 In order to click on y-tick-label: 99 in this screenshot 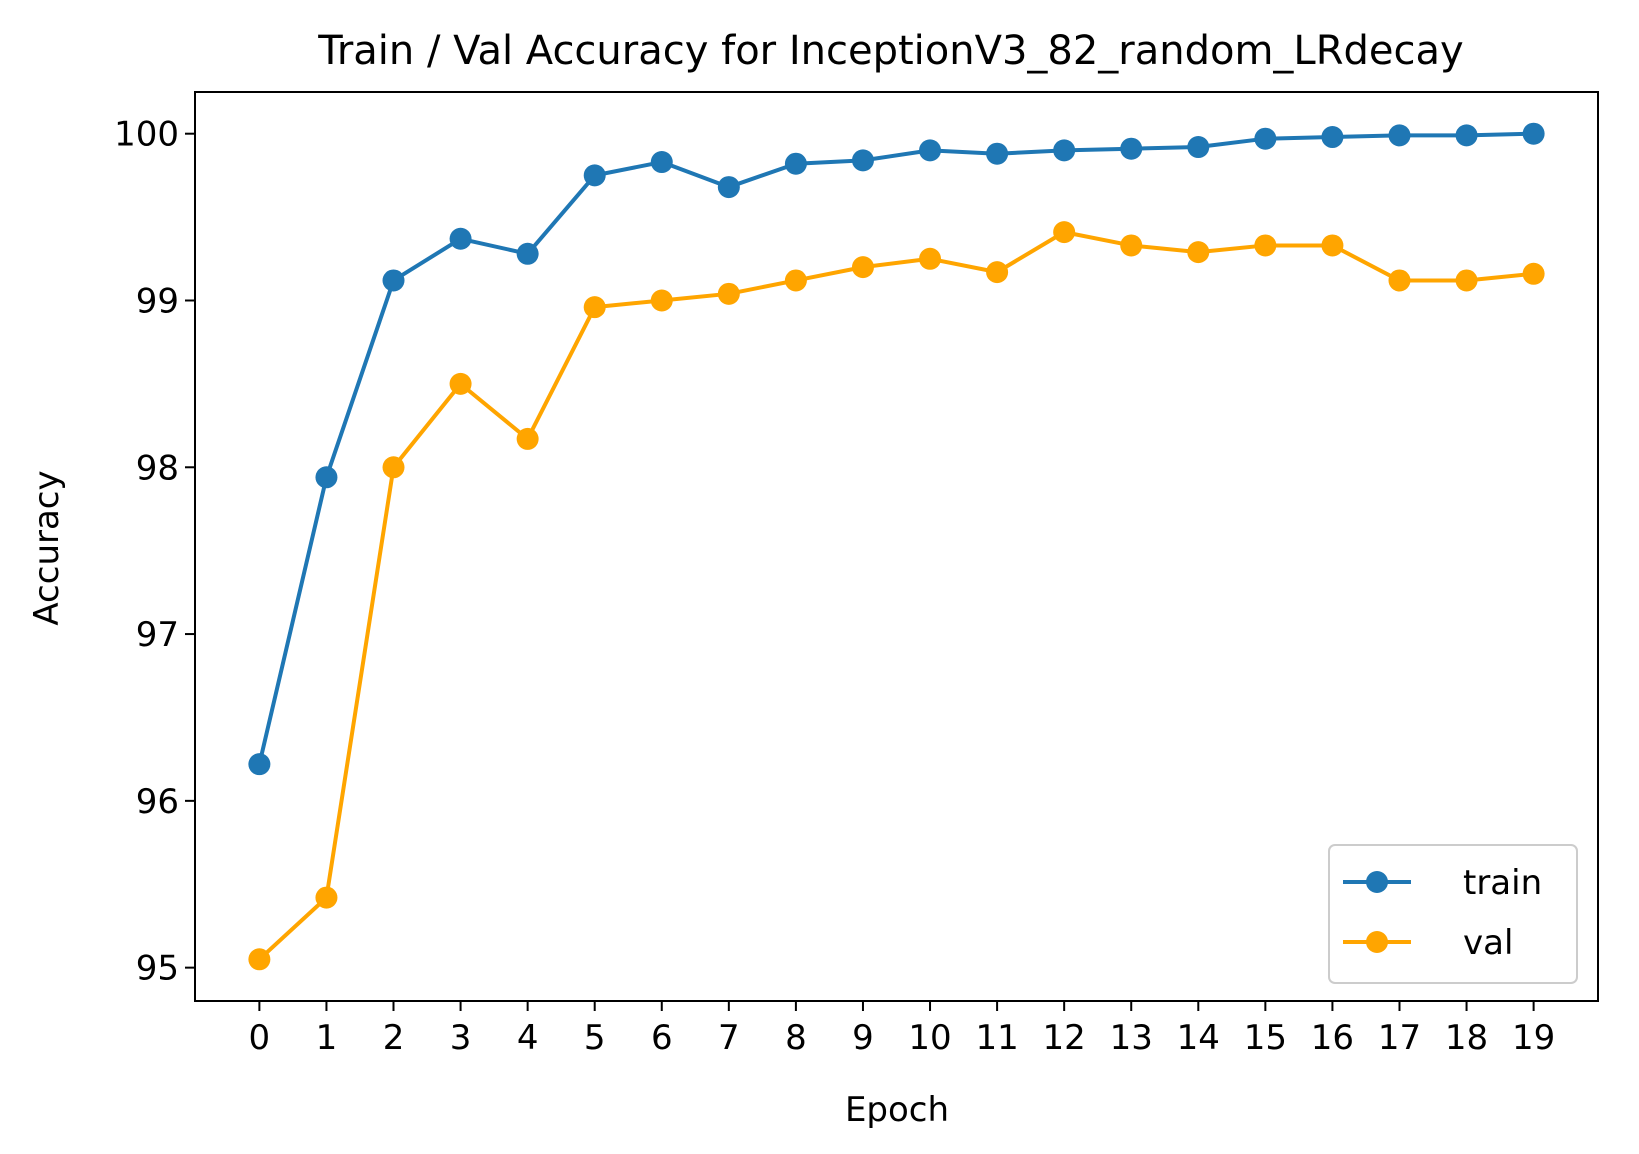, I will do `click(157, 301)`.